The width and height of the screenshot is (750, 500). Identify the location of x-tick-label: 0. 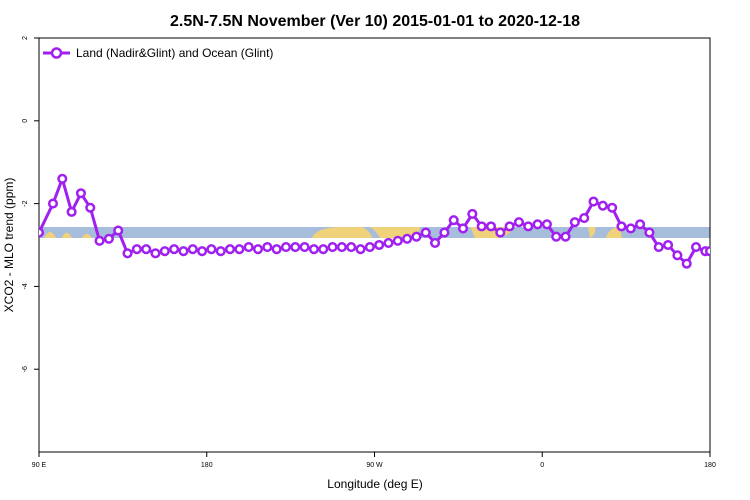
(542, 465).